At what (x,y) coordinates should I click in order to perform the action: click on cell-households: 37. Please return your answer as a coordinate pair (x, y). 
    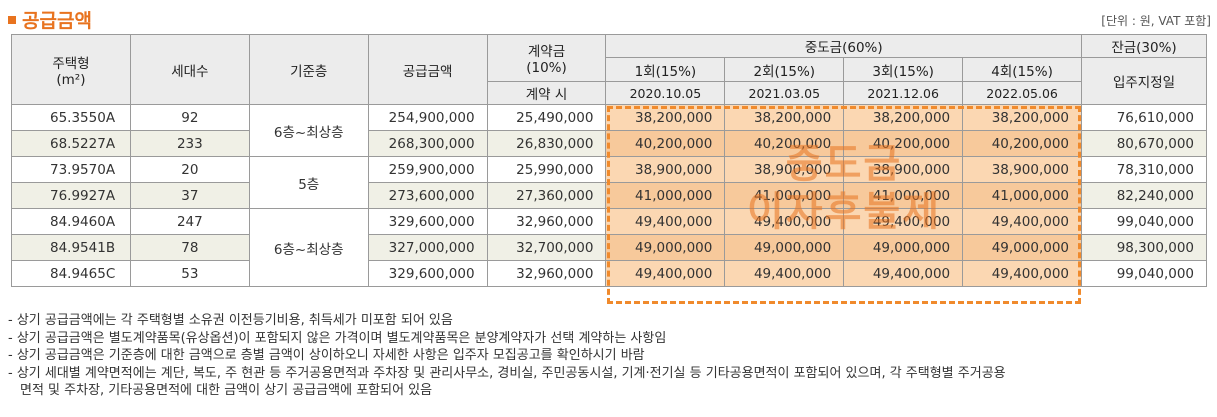
    Looking at the image, I should click on (189, 195).